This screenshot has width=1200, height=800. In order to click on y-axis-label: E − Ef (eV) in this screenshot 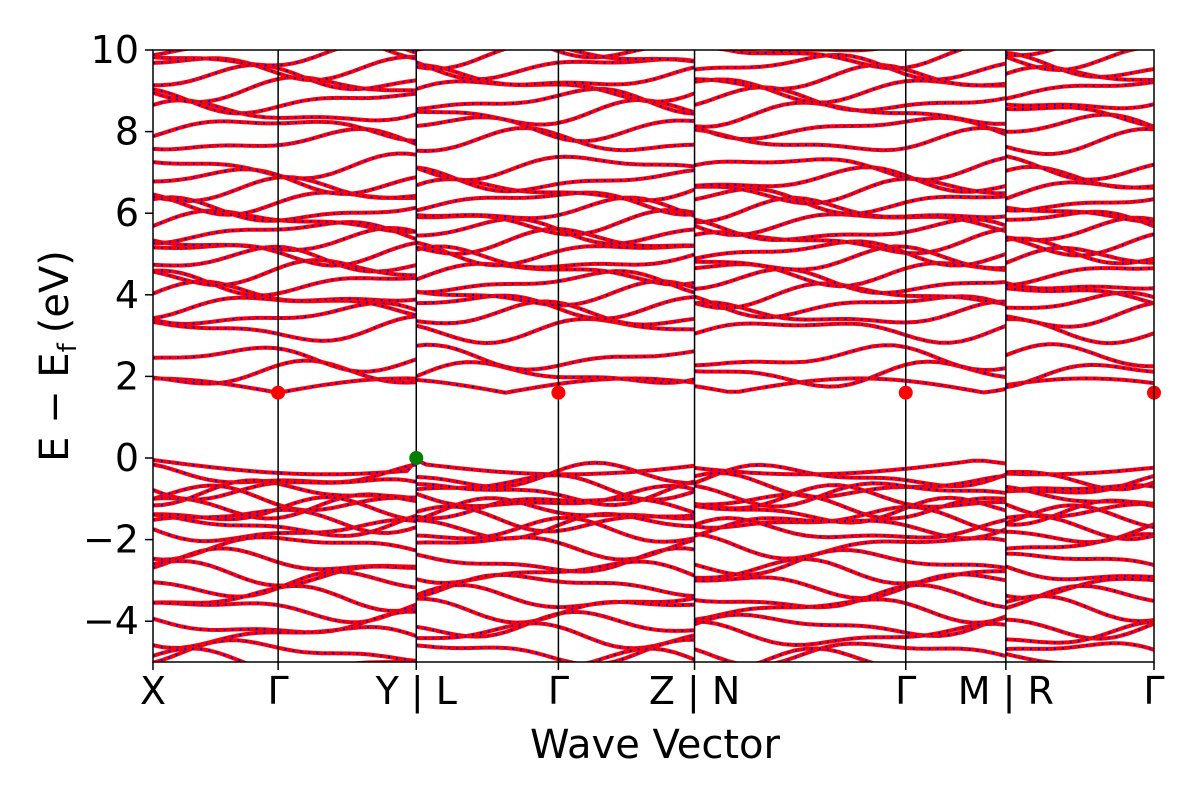, I will do `click(57, 356)`.